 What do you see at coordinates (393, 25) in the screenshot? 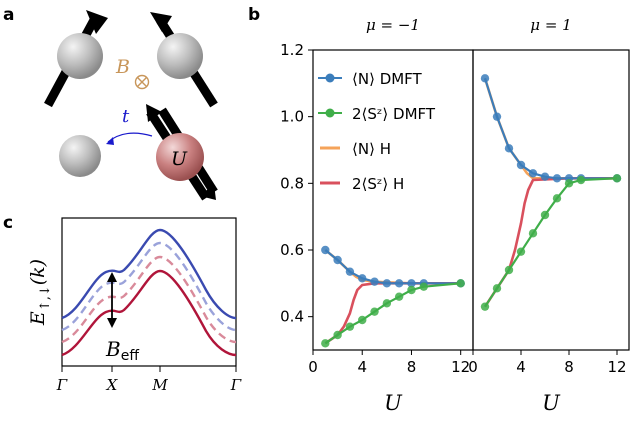
I see `subplot-title: μ = −1` at bounding box center [393, 25].